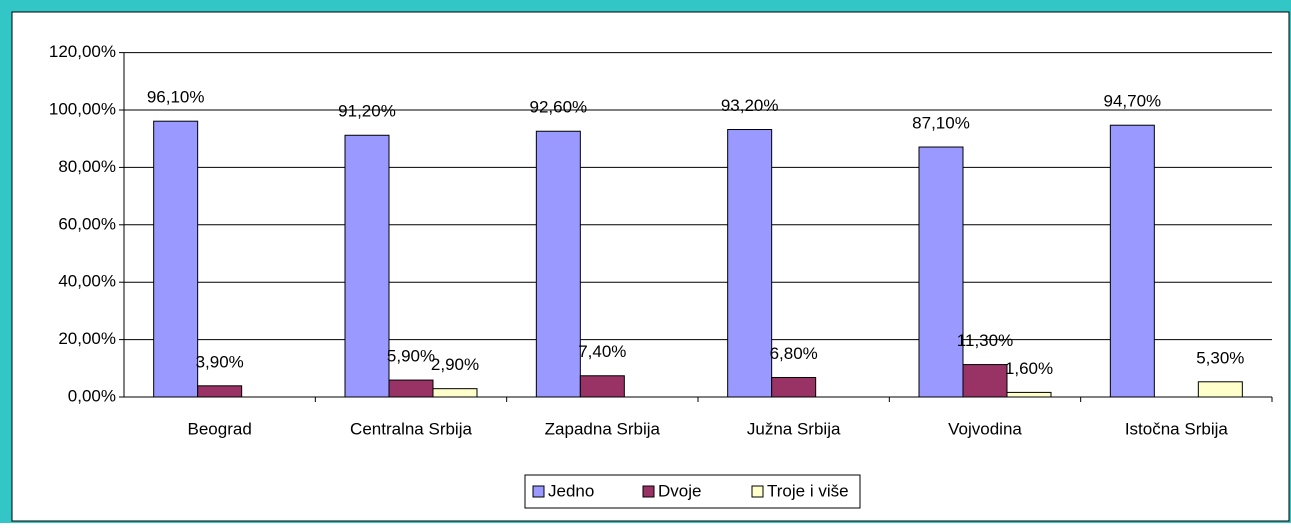 The width and height of the screenshot is (1291, 528). What do you see at coordinates (1177, 428) in the screenshot?
I see `x-tick-label: Istočna Srbija` at bounding box center [1177, 428].